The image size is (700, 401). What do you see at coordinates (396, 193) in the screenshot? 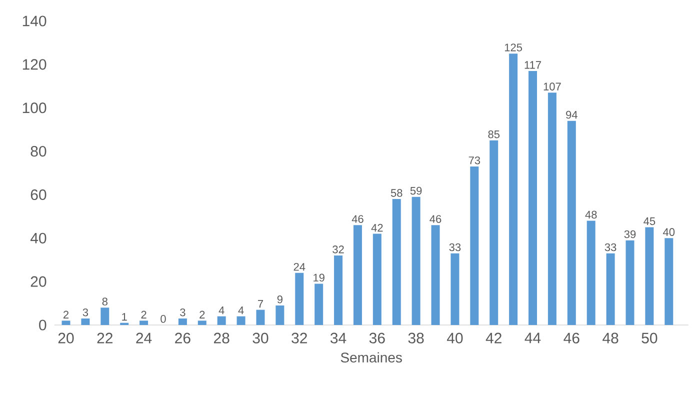
I see `data-label: 58` at bounding box center [396, 193].